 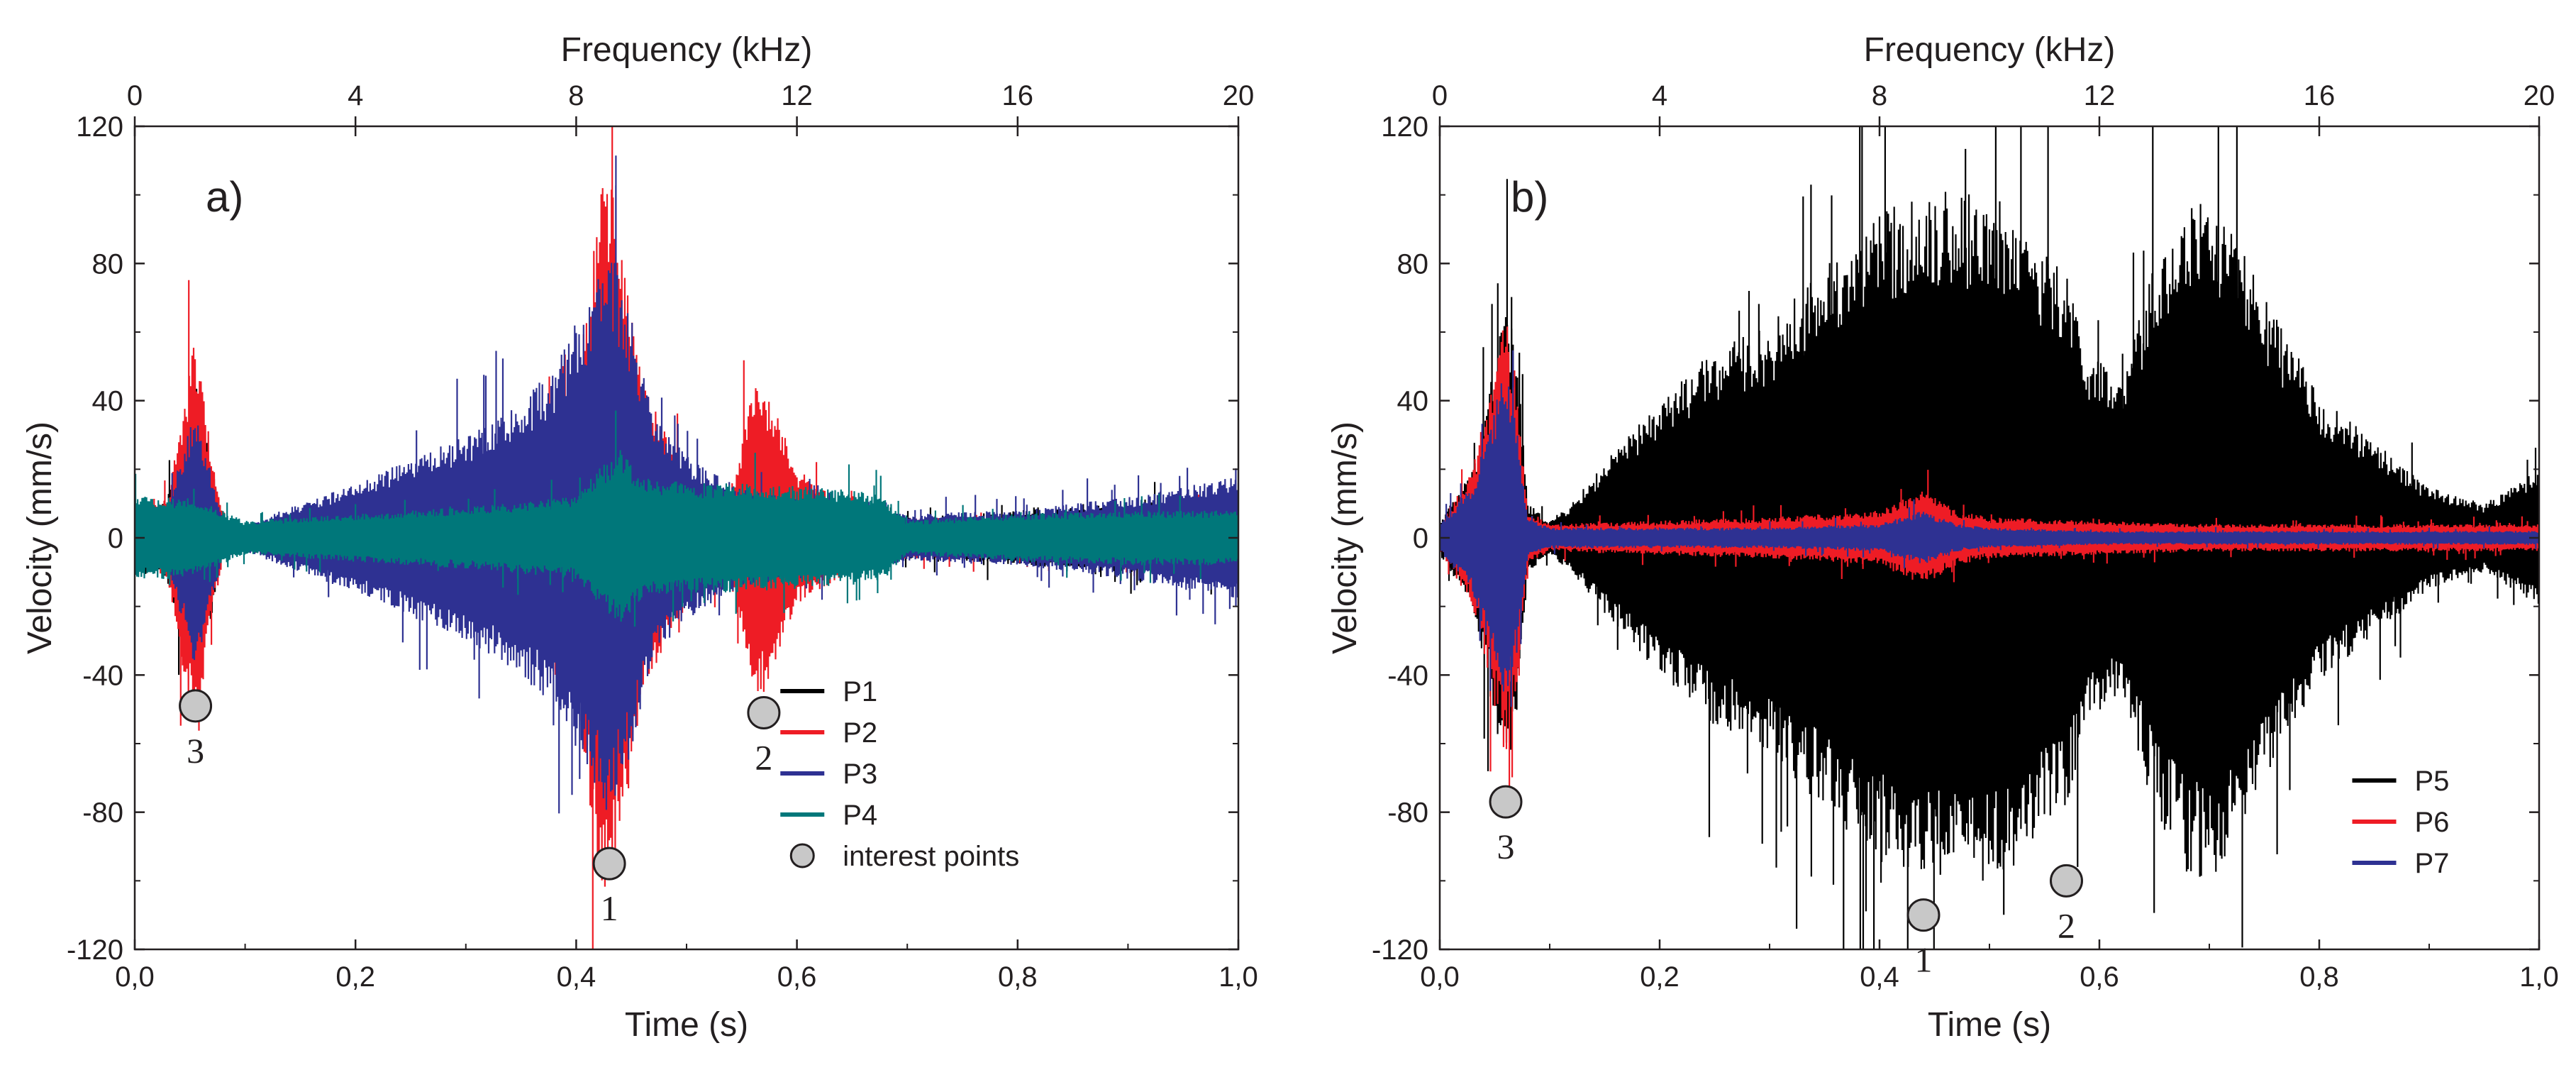 I want to click on legend-label: P4, so click(x=860, y=816).